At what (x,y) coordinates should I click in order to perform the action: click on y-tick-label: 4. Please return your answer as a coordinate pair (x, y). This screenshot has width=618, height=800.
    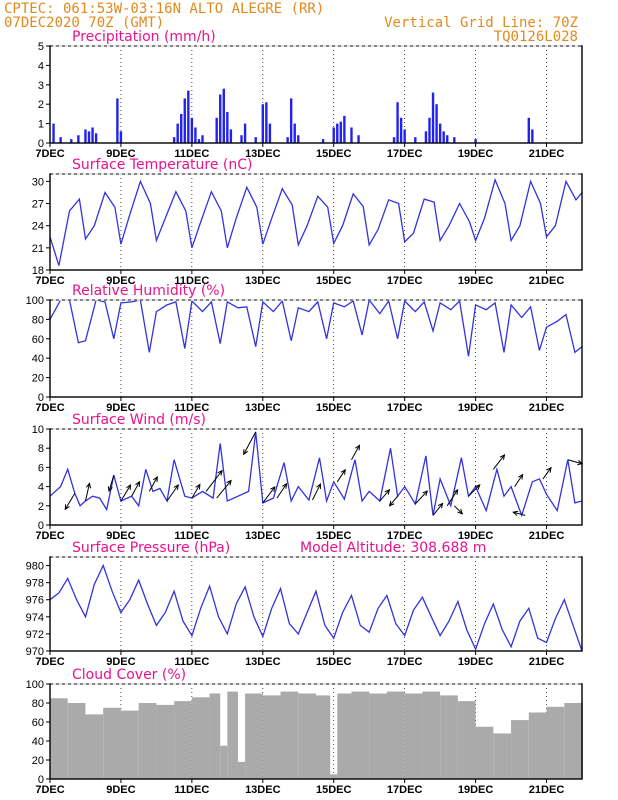
    Looking at the image, I should click on (41, 66).